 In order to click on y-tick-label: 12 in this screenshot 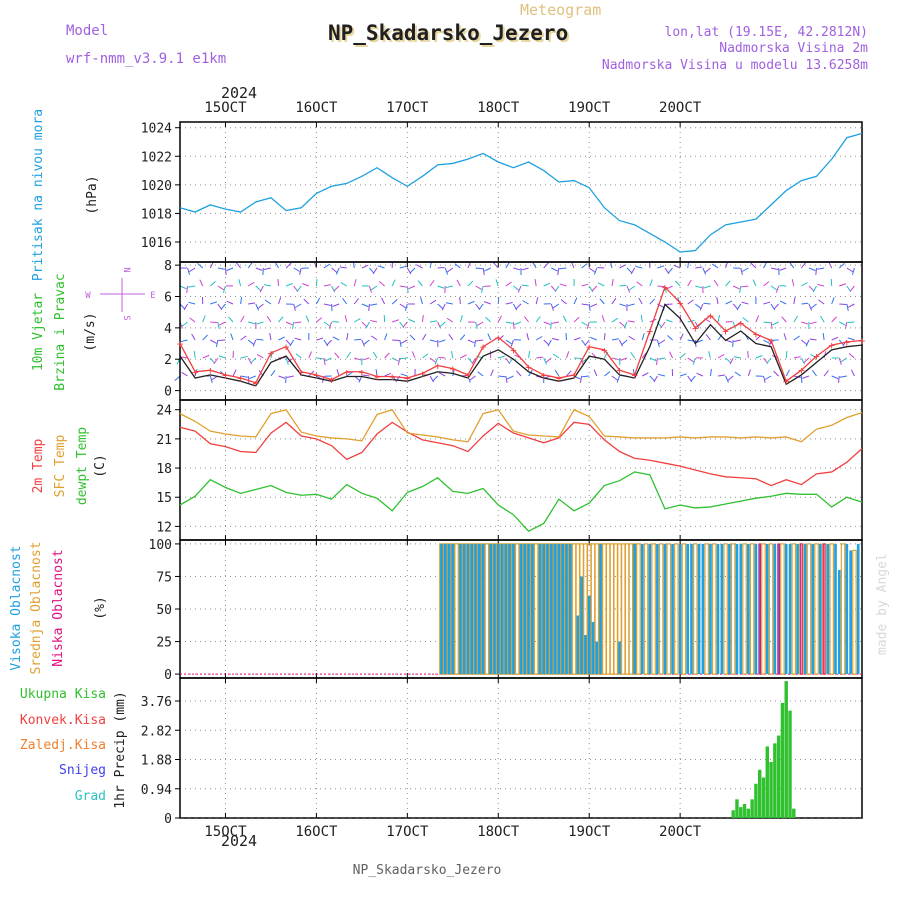, I will do `click(164, 527)`.